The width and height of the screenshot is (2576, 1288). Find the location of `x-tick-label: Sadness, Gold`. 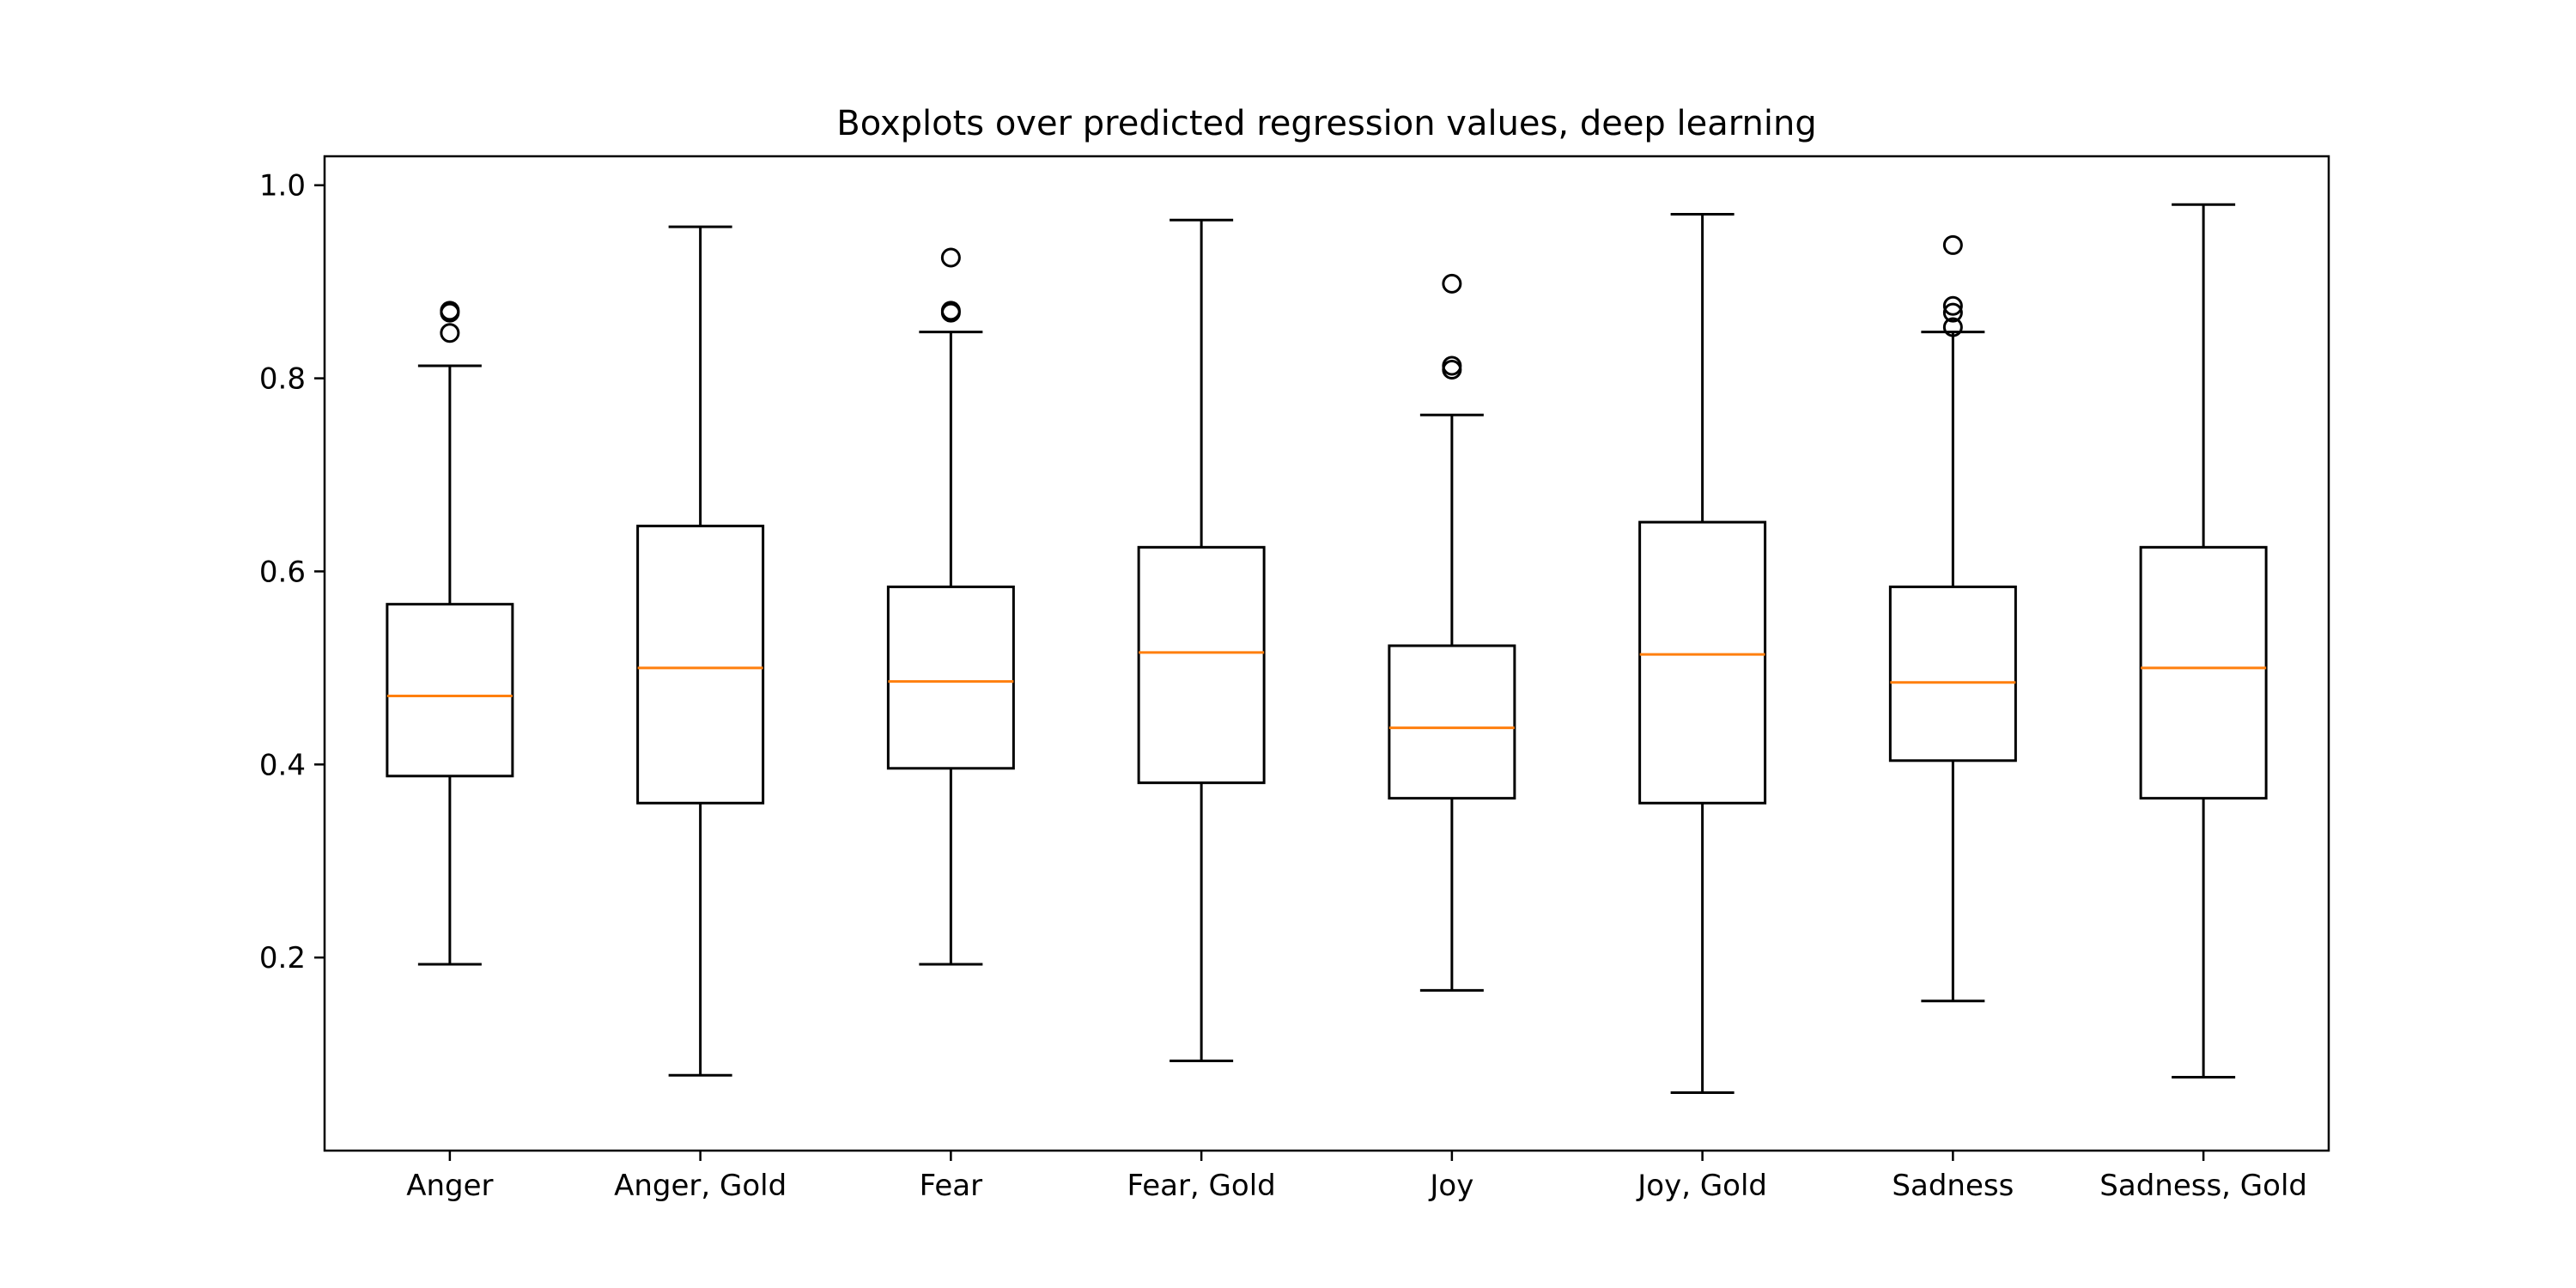

x-tick-label: Sadness, Gold is located at coordinates (2203, 1186).